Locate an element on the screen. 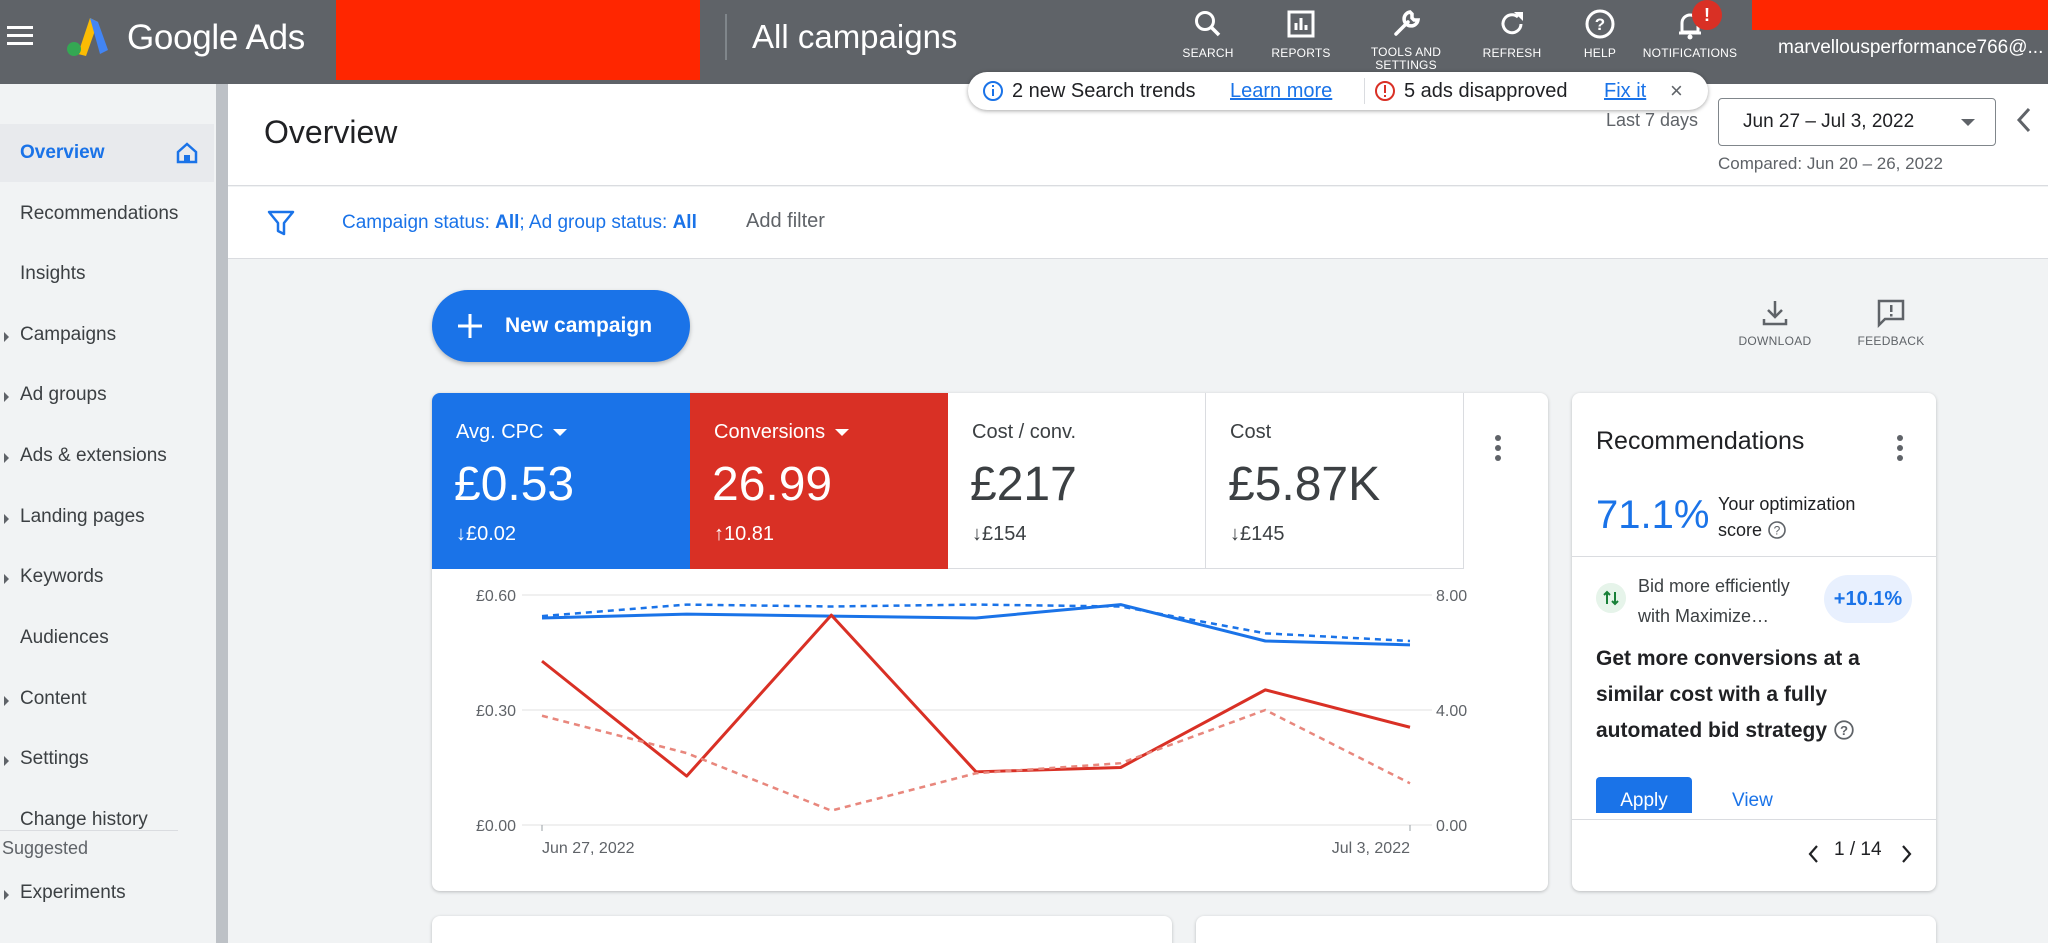 The image size is (2048, 943). sidebar-item-change-history: Change history is located at coordinates (107, 820).